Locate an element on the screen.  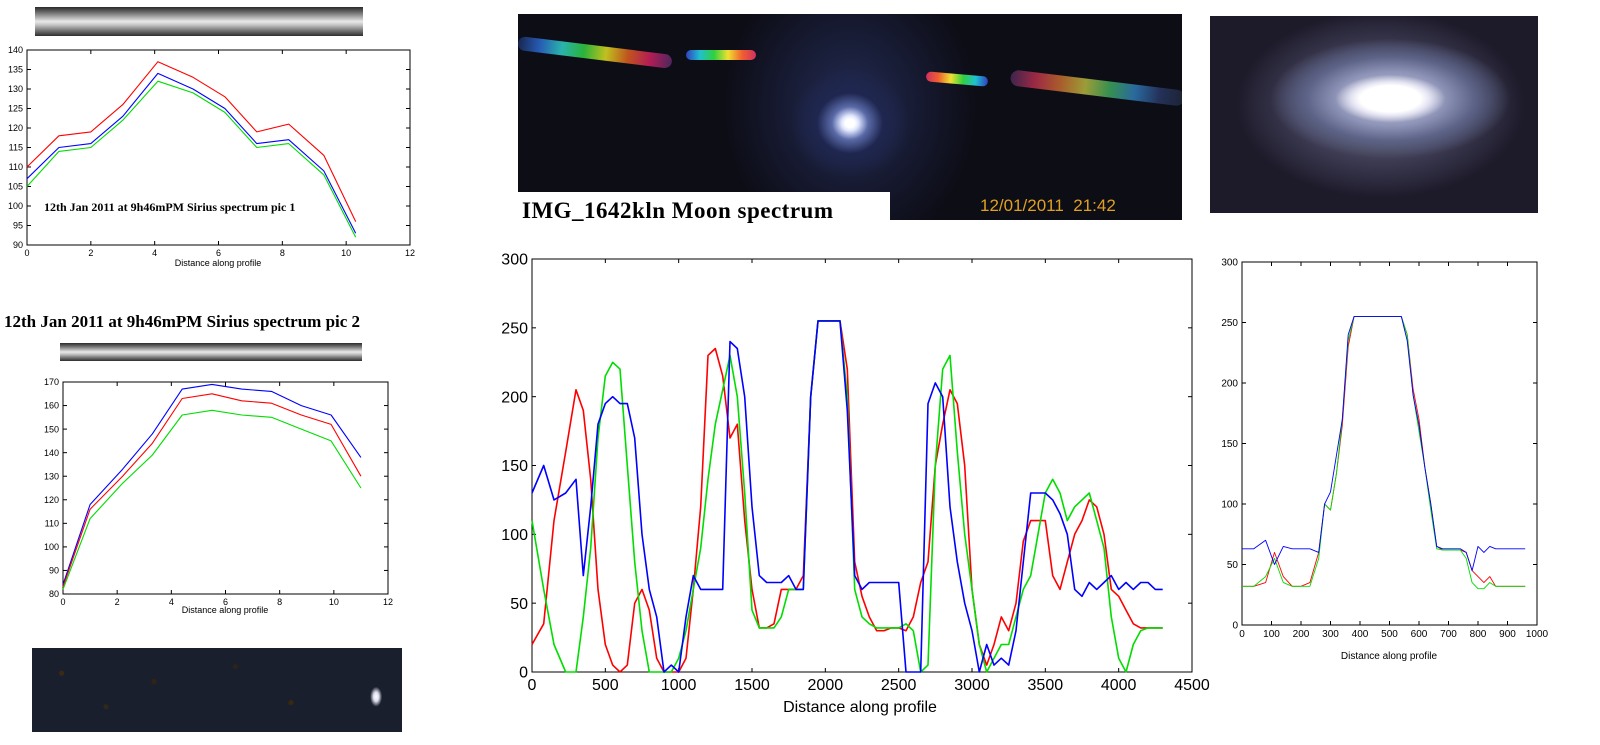
y-tick-label: 105 is located at coordinates (15, 187).